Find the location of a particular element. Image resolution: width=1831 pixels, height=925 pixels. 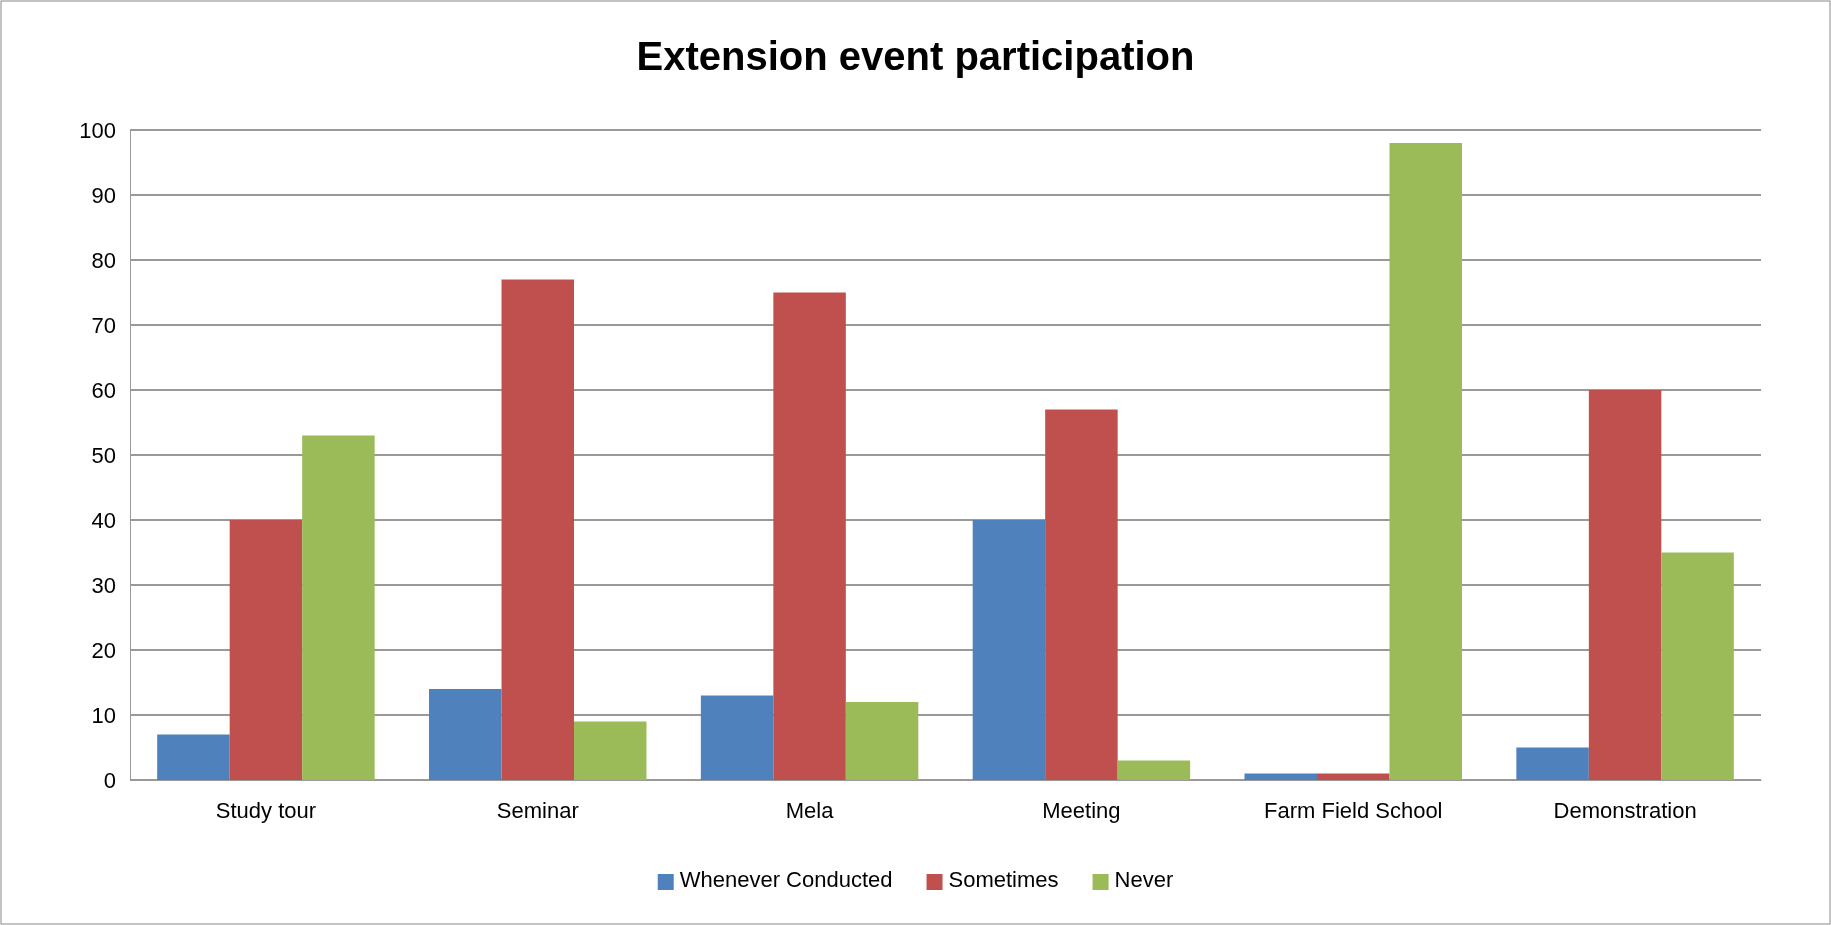

x-tick-label: Demonstration is located at coordinates (1625, 810).